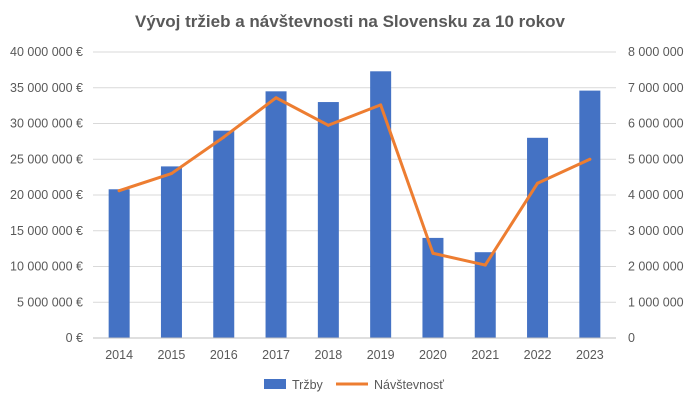 This screenshot has width=700, height=407. What do you see at coordinates (656, 88) in the screenshot?
I see `y-right-tick-label: 7 000 000` at bounding box center [656, 88].